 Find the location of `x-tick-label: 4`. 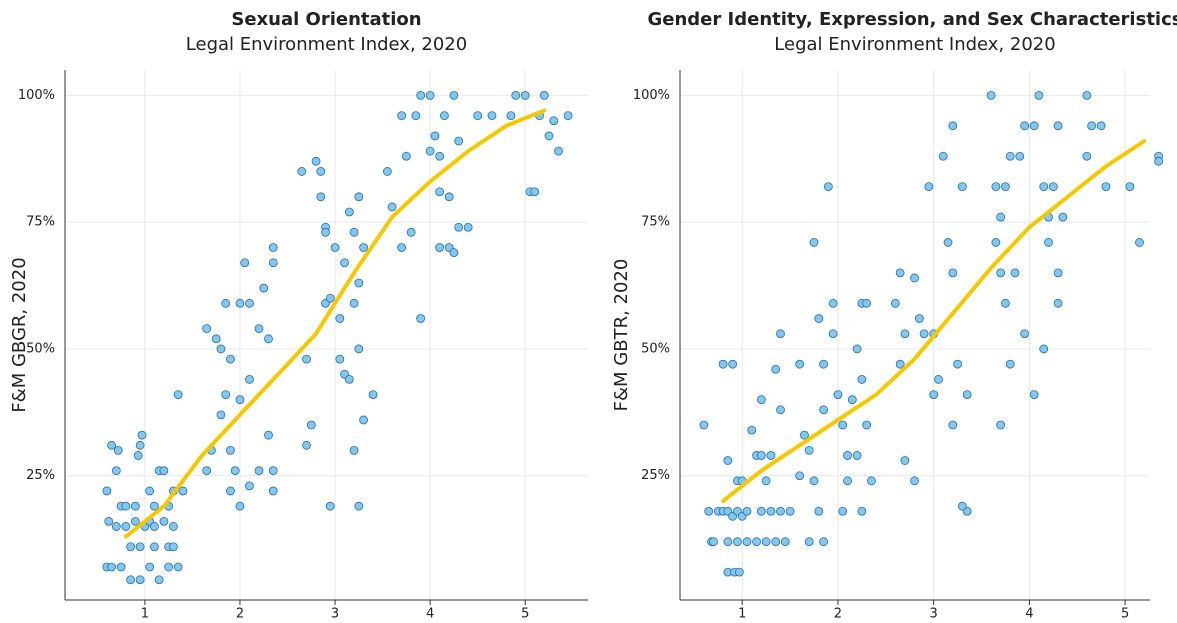

x-tick-label: 4 is located at coordinates (1029, 614).